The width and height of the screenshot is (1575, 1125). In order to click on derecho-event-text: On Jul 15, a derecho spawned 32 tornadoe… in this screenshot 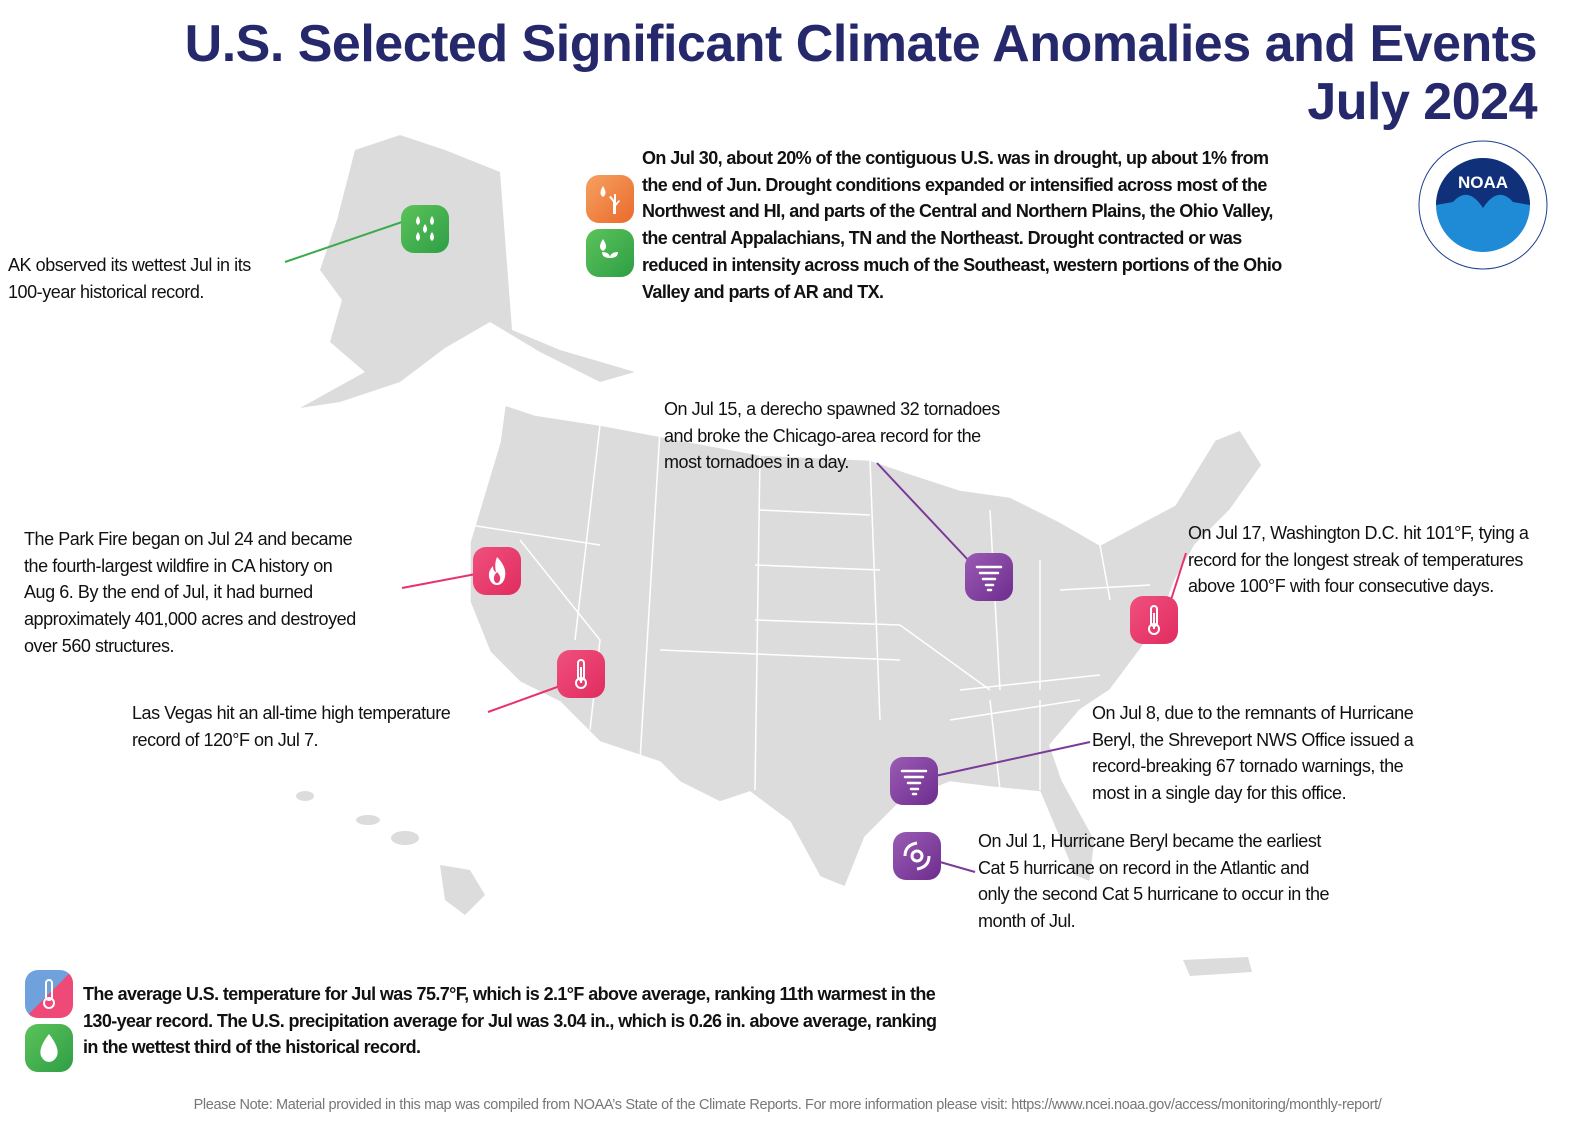, I will do `click(832, 436)`.